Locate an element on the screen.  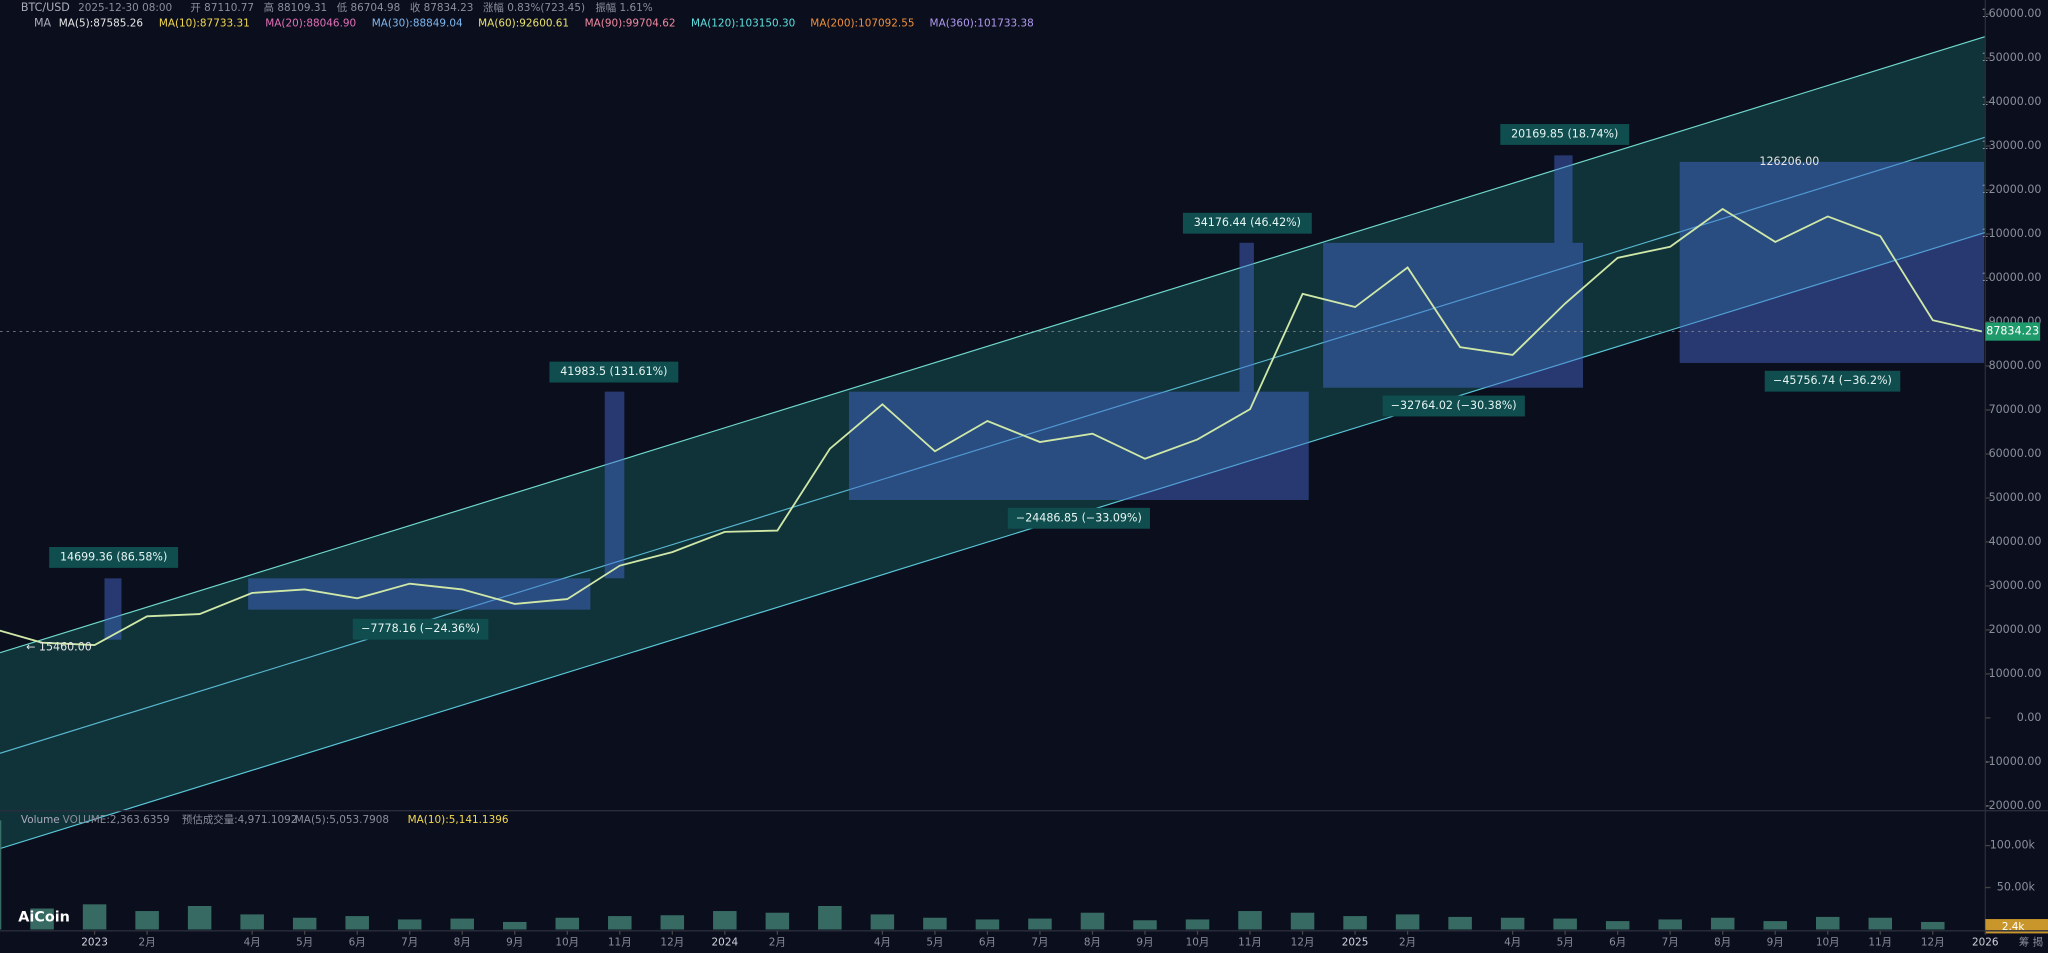
corner: 筹 揭 is located at coordinates (2031, 942).